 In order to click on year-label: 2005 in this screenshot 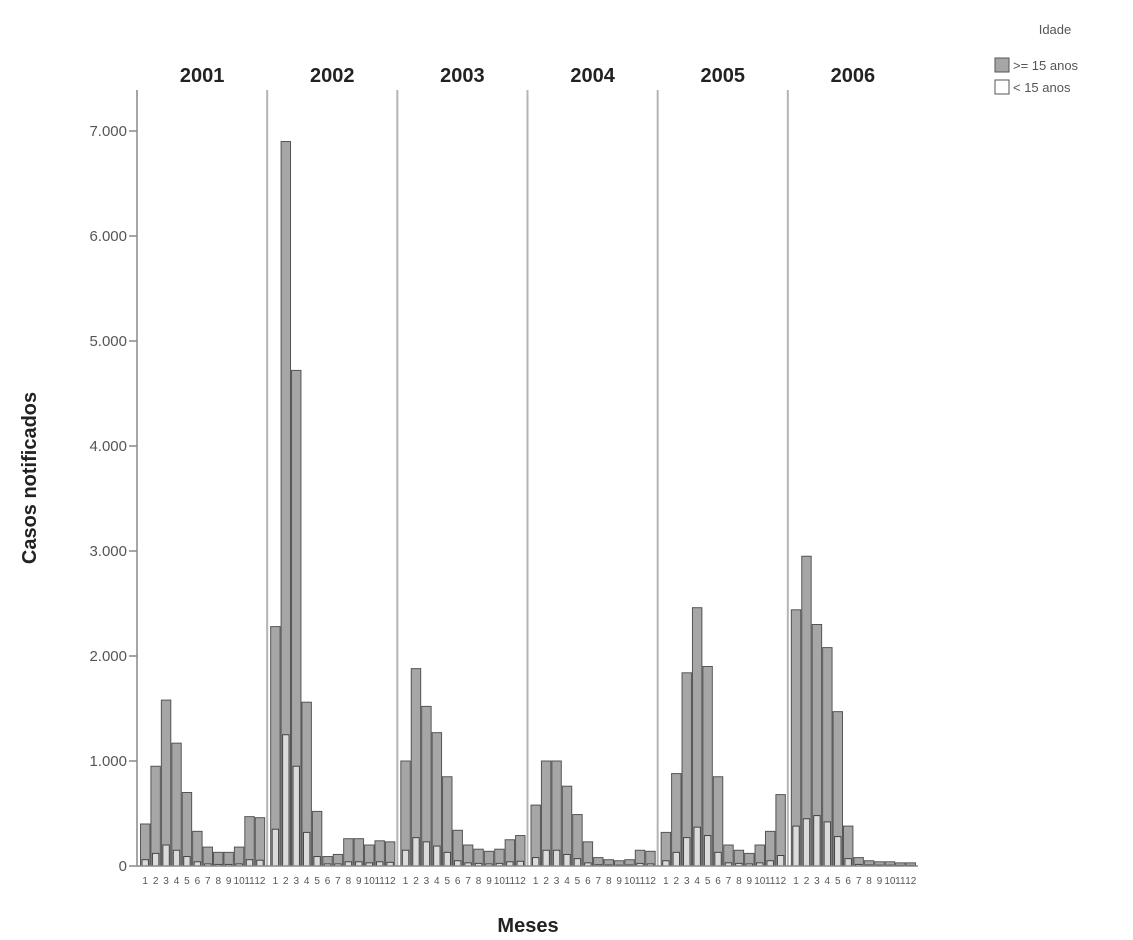, I will do `click(723, 76)`.